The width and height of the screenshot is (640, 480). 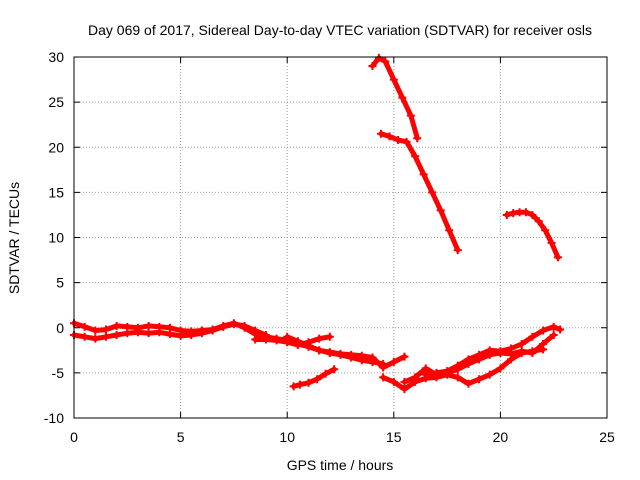 What do you see at coordinates (287, 437) in the screenshot?
I see `x-tick-label: 10` at bounding box center [287, 437].